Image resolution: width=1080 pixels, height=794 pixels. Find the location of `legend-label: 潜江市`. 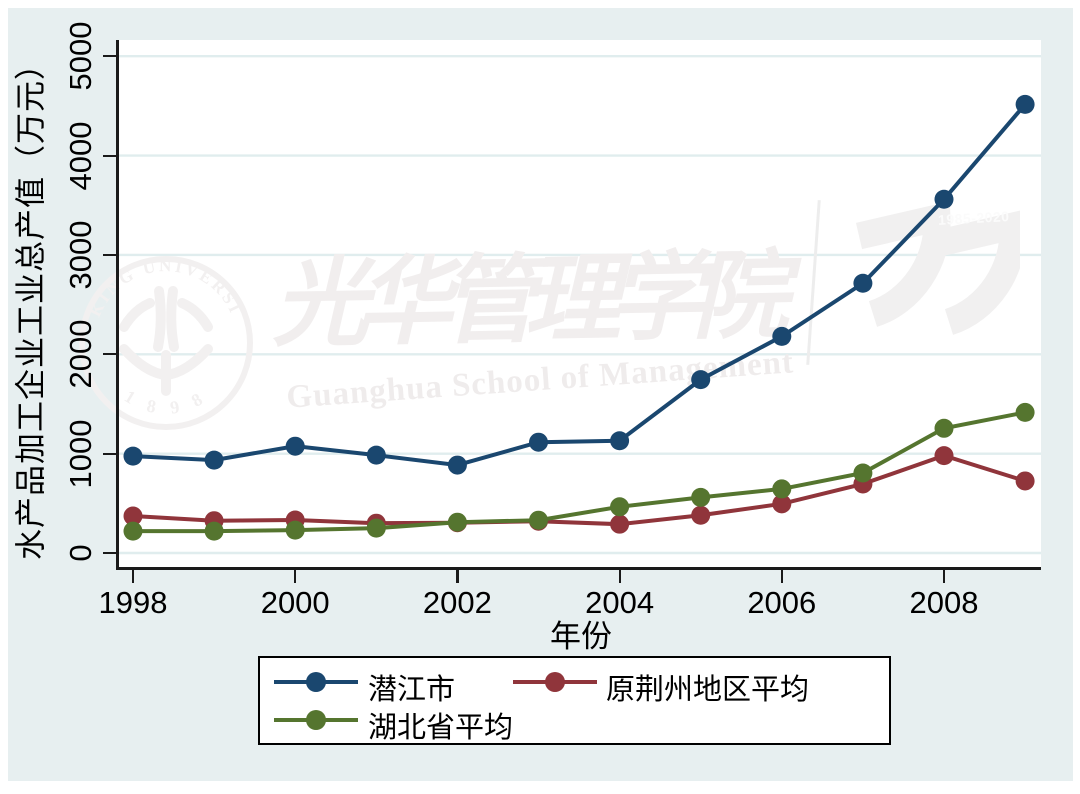

legend-label: 潜江市 is located at coordinates (412, 690).